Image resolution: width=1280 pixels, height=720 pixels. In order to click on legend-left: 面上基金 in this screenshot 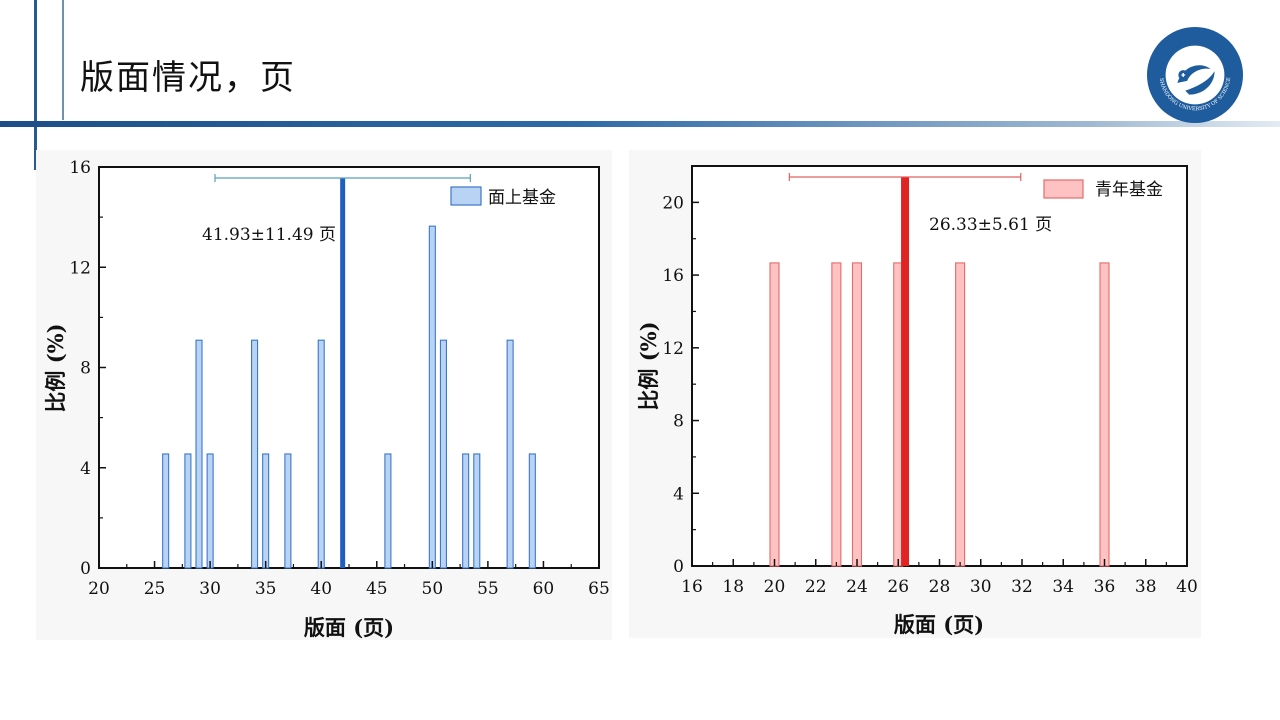, I will do `click(503, 197)`.